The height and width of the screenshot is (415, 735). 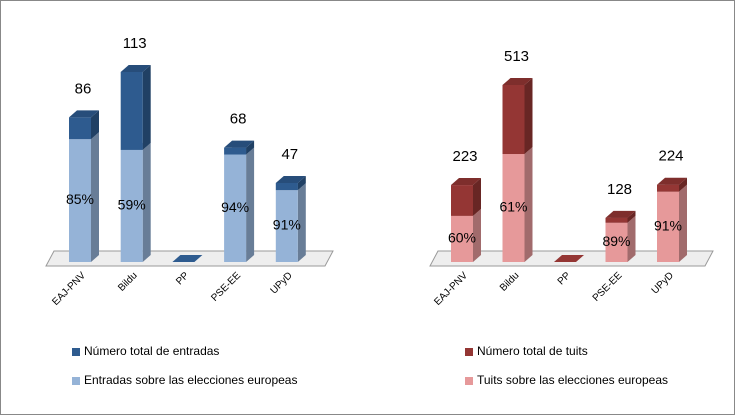 I want to click on data-label: 86, so click(x=83, y=88).